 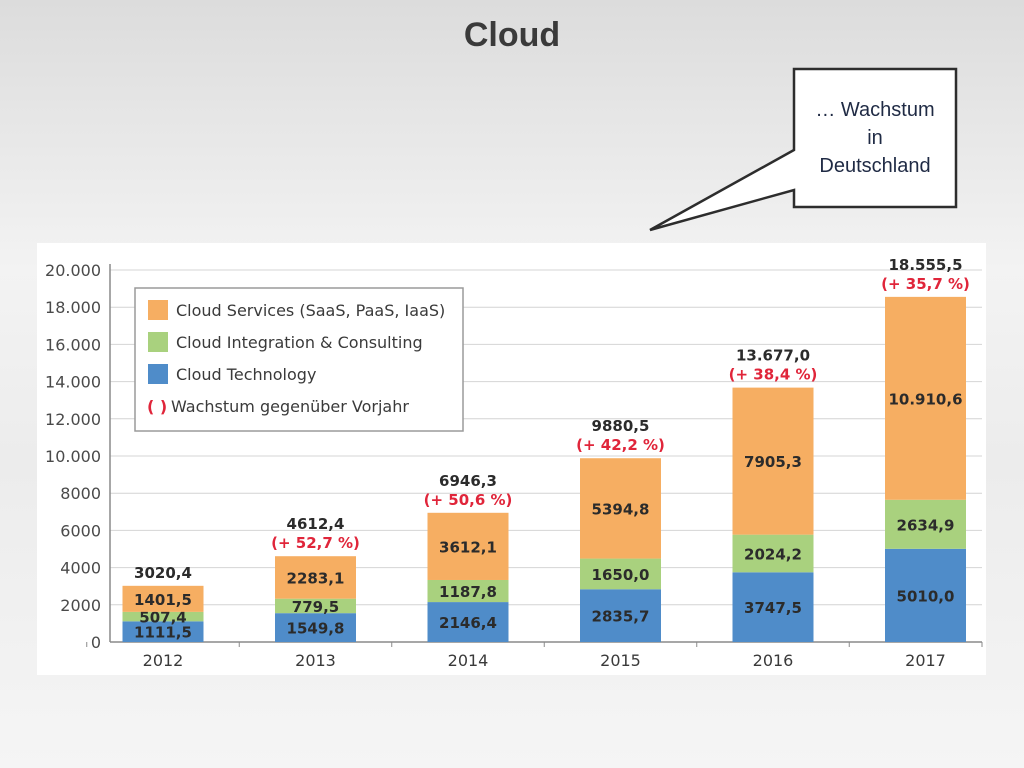 I want to click on y-tick-label: 14.000, so click(x=73, y=382).